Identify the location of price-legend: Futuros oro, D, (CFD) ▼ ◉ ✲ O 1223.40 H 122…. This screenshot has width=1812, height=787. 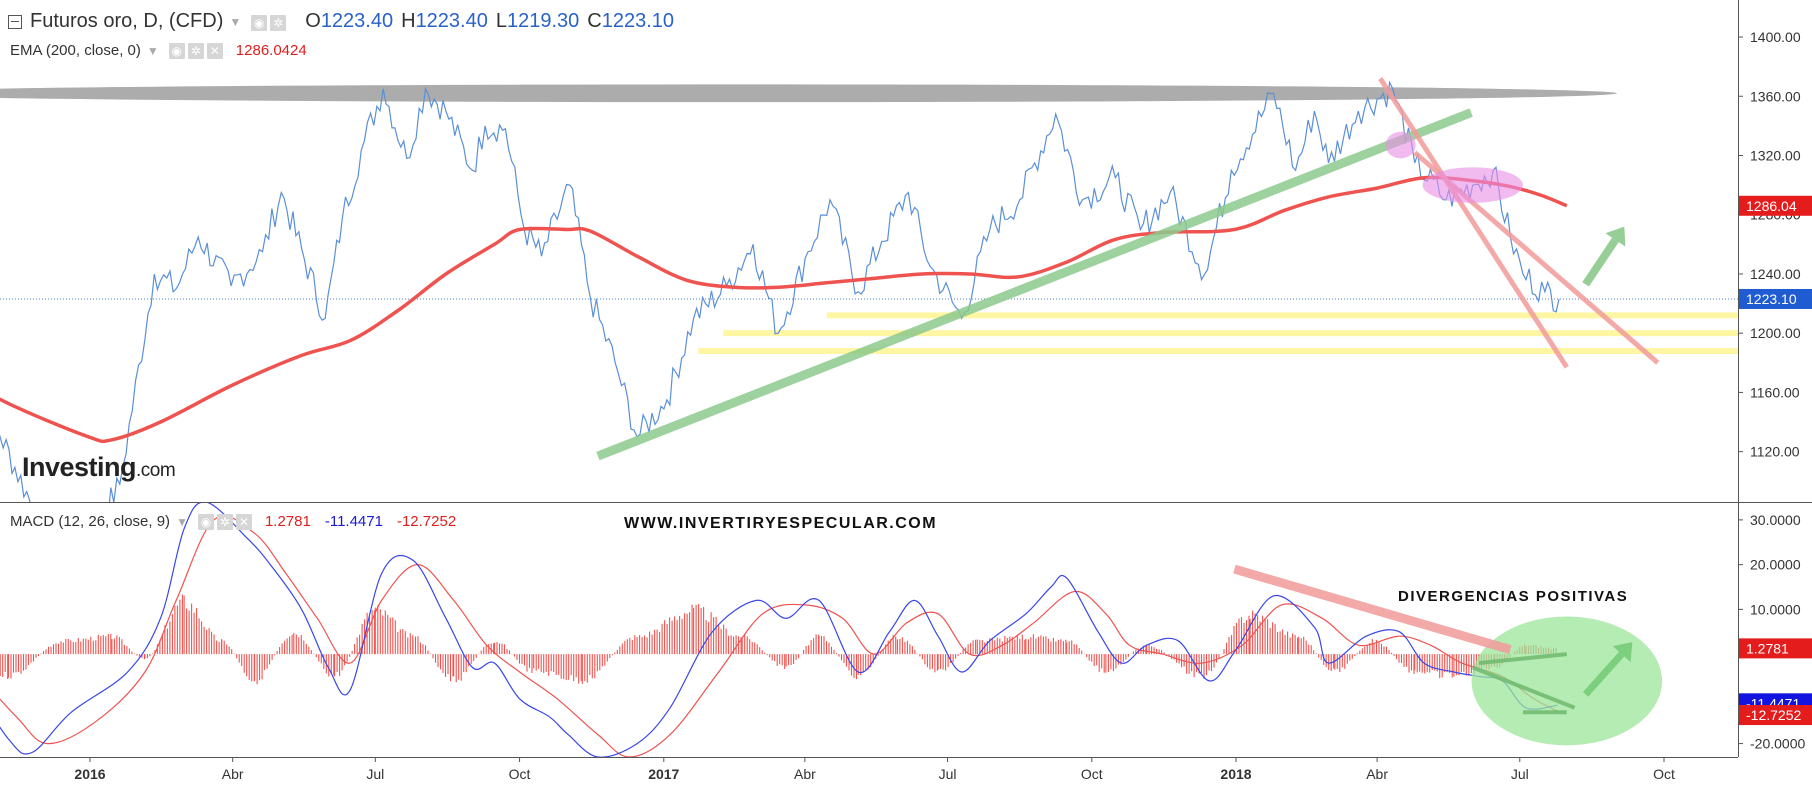
(341, 21).